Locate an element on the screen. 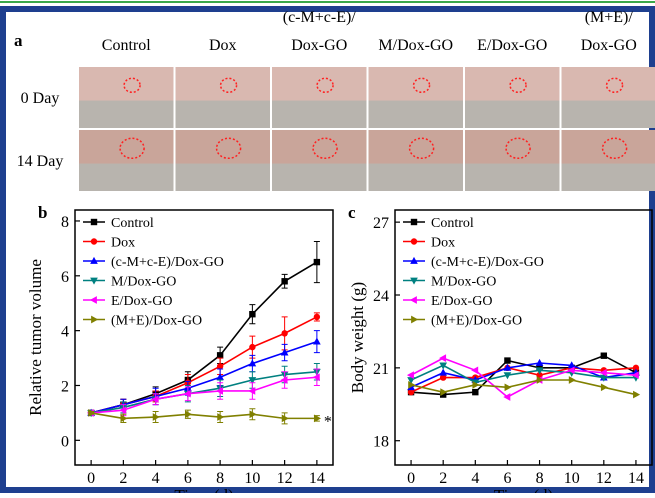 The width and height of the screenshot is (655, 498). column-label: M/Dox-GO is located at coordinates (415, 45).